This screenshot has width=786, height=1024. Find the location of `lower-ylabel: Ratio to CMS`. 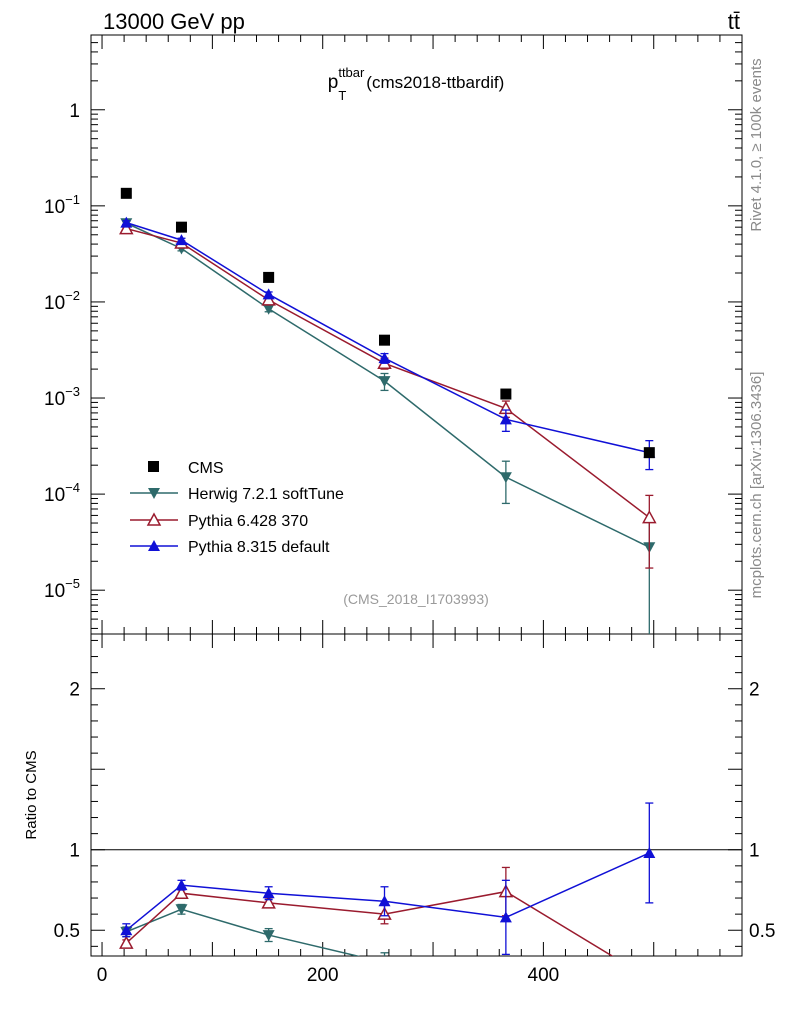

lower-ylabel: Ratio to CMS is located at coordinates (31, 794).